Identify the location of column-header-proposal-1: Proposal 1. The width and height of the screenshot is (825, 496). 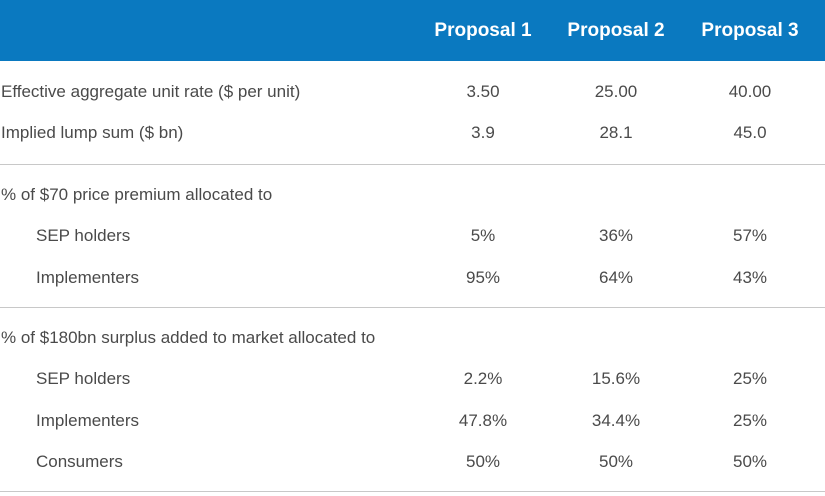
(483, 30).